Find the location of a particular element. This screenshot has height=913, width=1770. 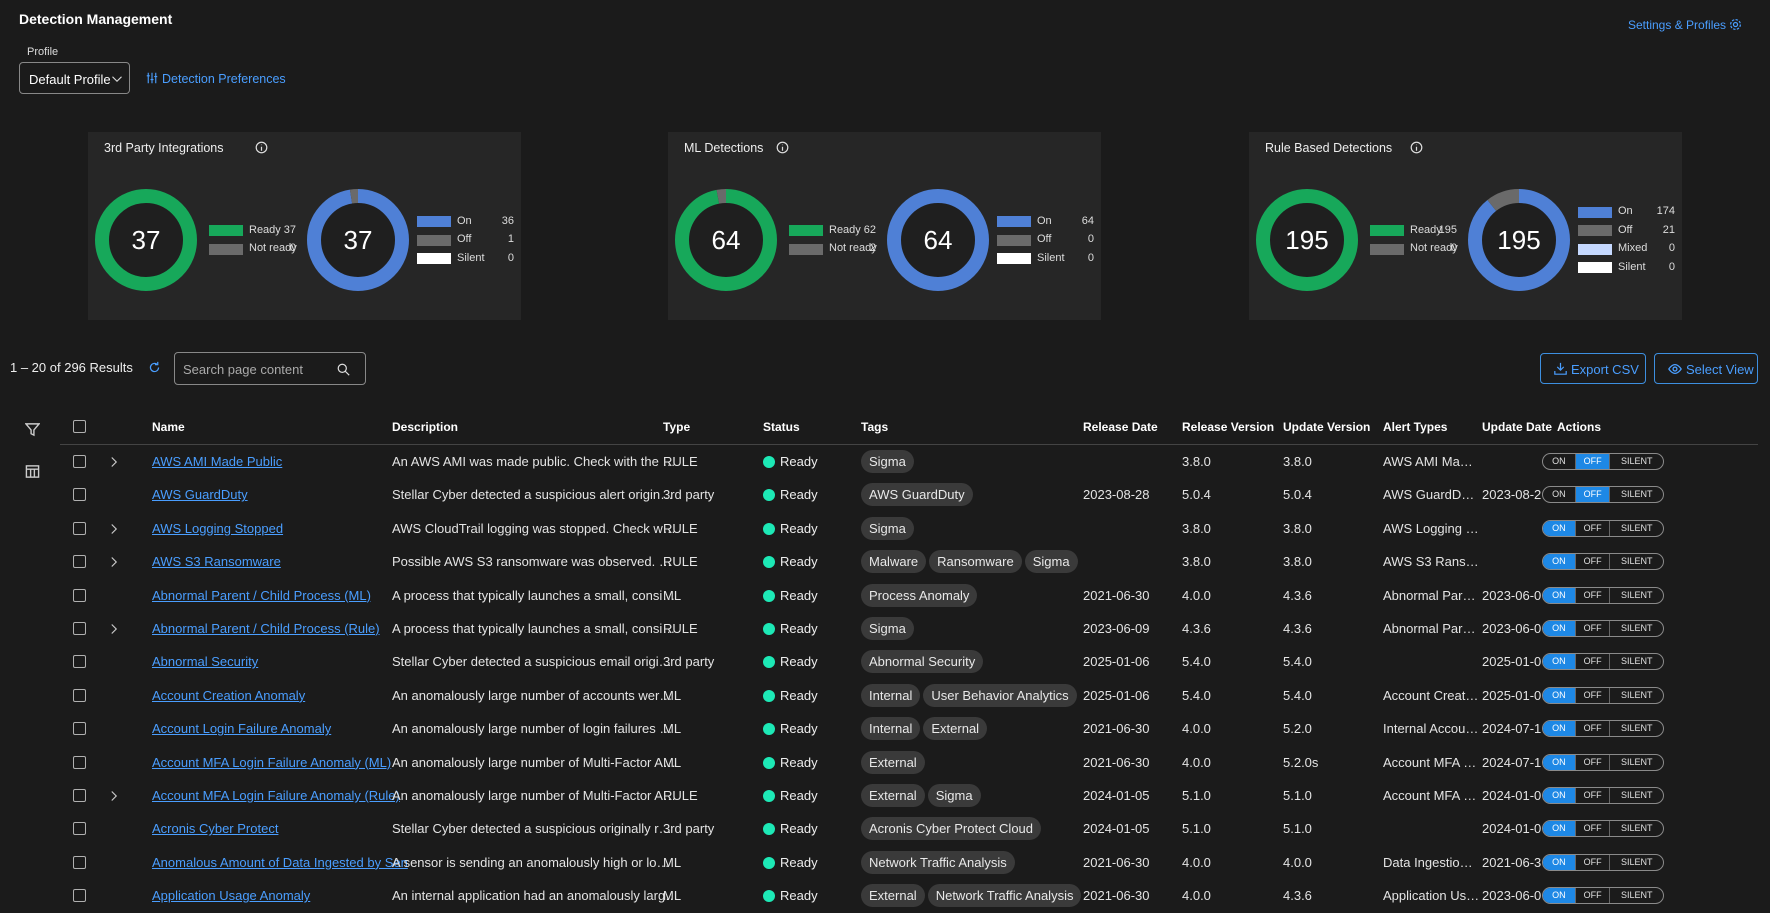

tag-list: Abnormal Security is located at coordinates (923, 662).